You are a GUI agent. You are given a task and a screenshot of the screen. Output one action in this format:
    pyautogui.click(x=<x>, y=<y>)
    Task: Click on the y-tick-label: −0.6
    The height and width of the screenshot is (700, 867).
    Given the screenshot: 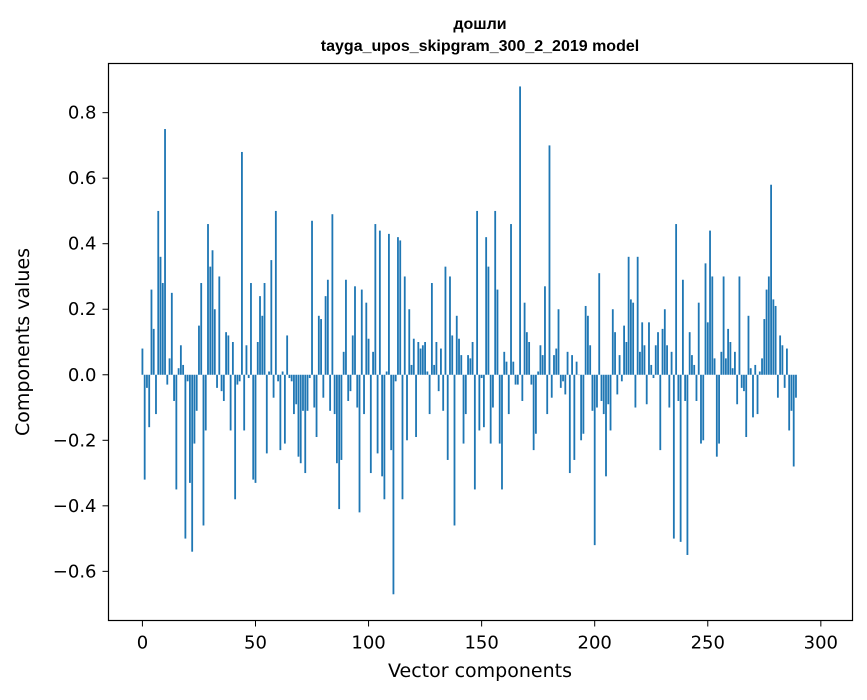 What is the action you would take?
    pyautogui.click(x=75, y=571)
    